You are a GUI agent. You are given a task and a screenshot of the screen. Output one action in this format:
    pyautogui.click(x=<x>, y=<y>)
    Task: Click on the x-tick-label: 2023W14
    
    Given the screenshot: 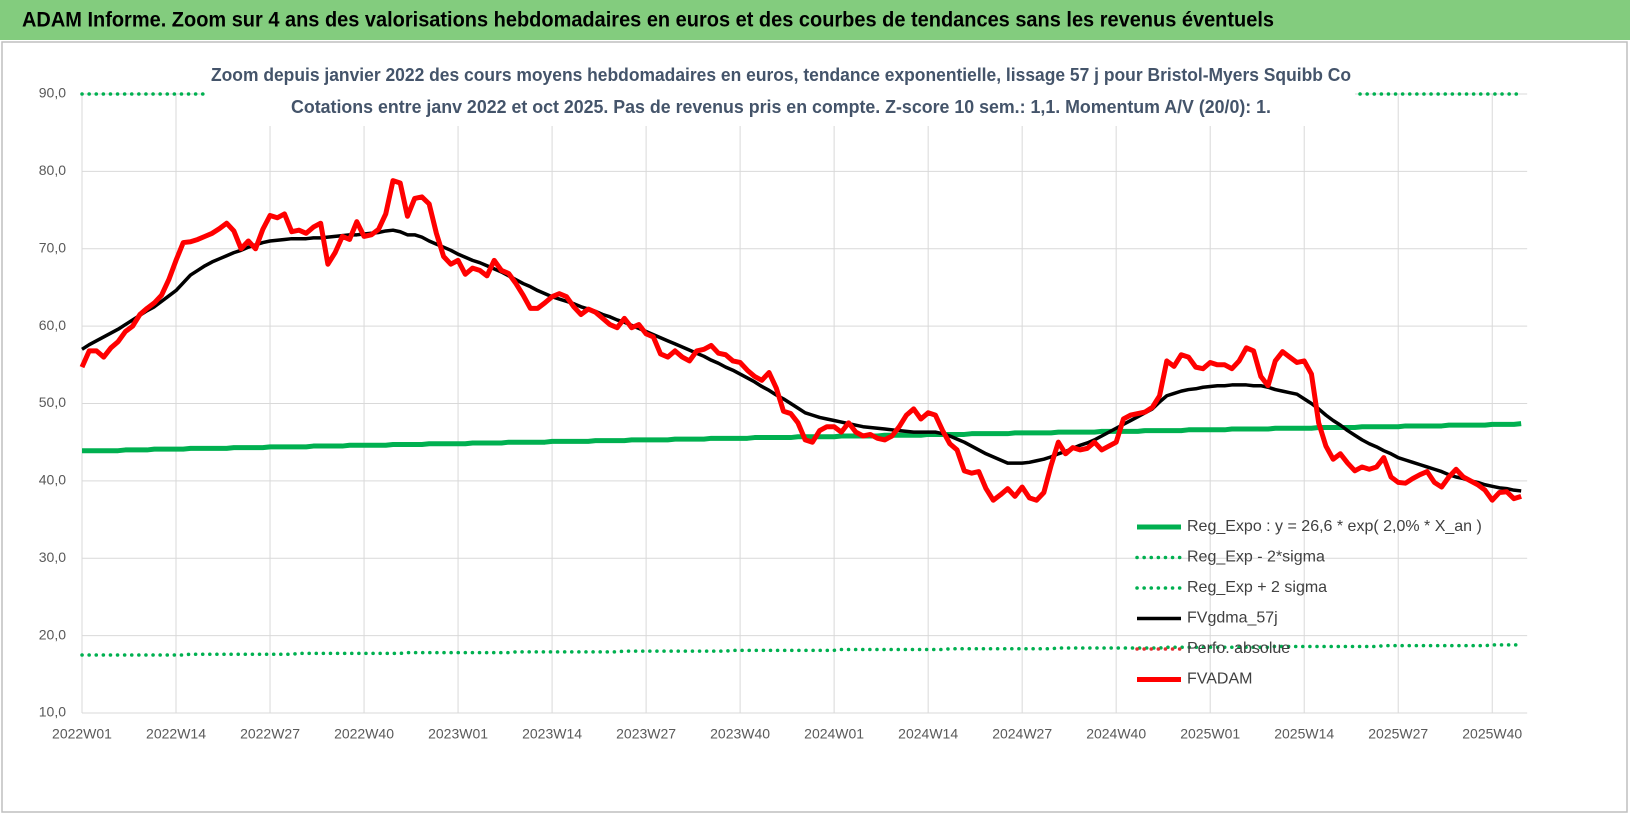 What is the action you would take?
    pyautogui.click(x=552, y=734)
    